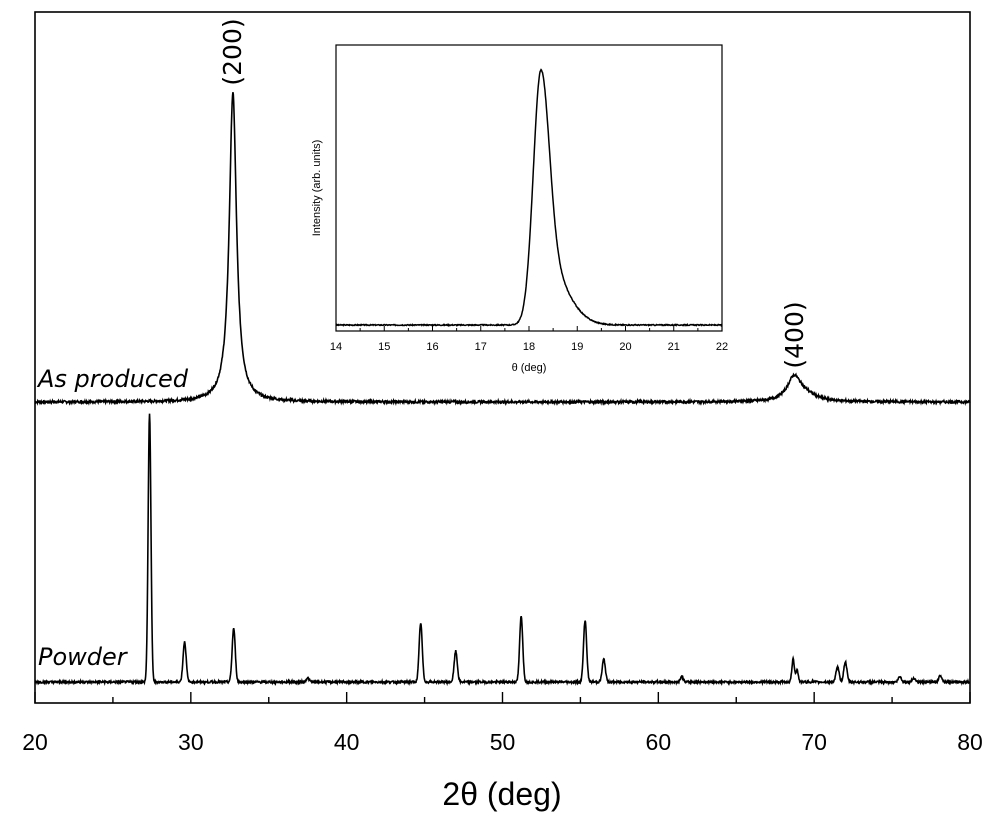  What do you see at coordinates (232, 51) in the screenshot?
I see `peak-annotation-200: (200)` at bounding box center [232, 51].